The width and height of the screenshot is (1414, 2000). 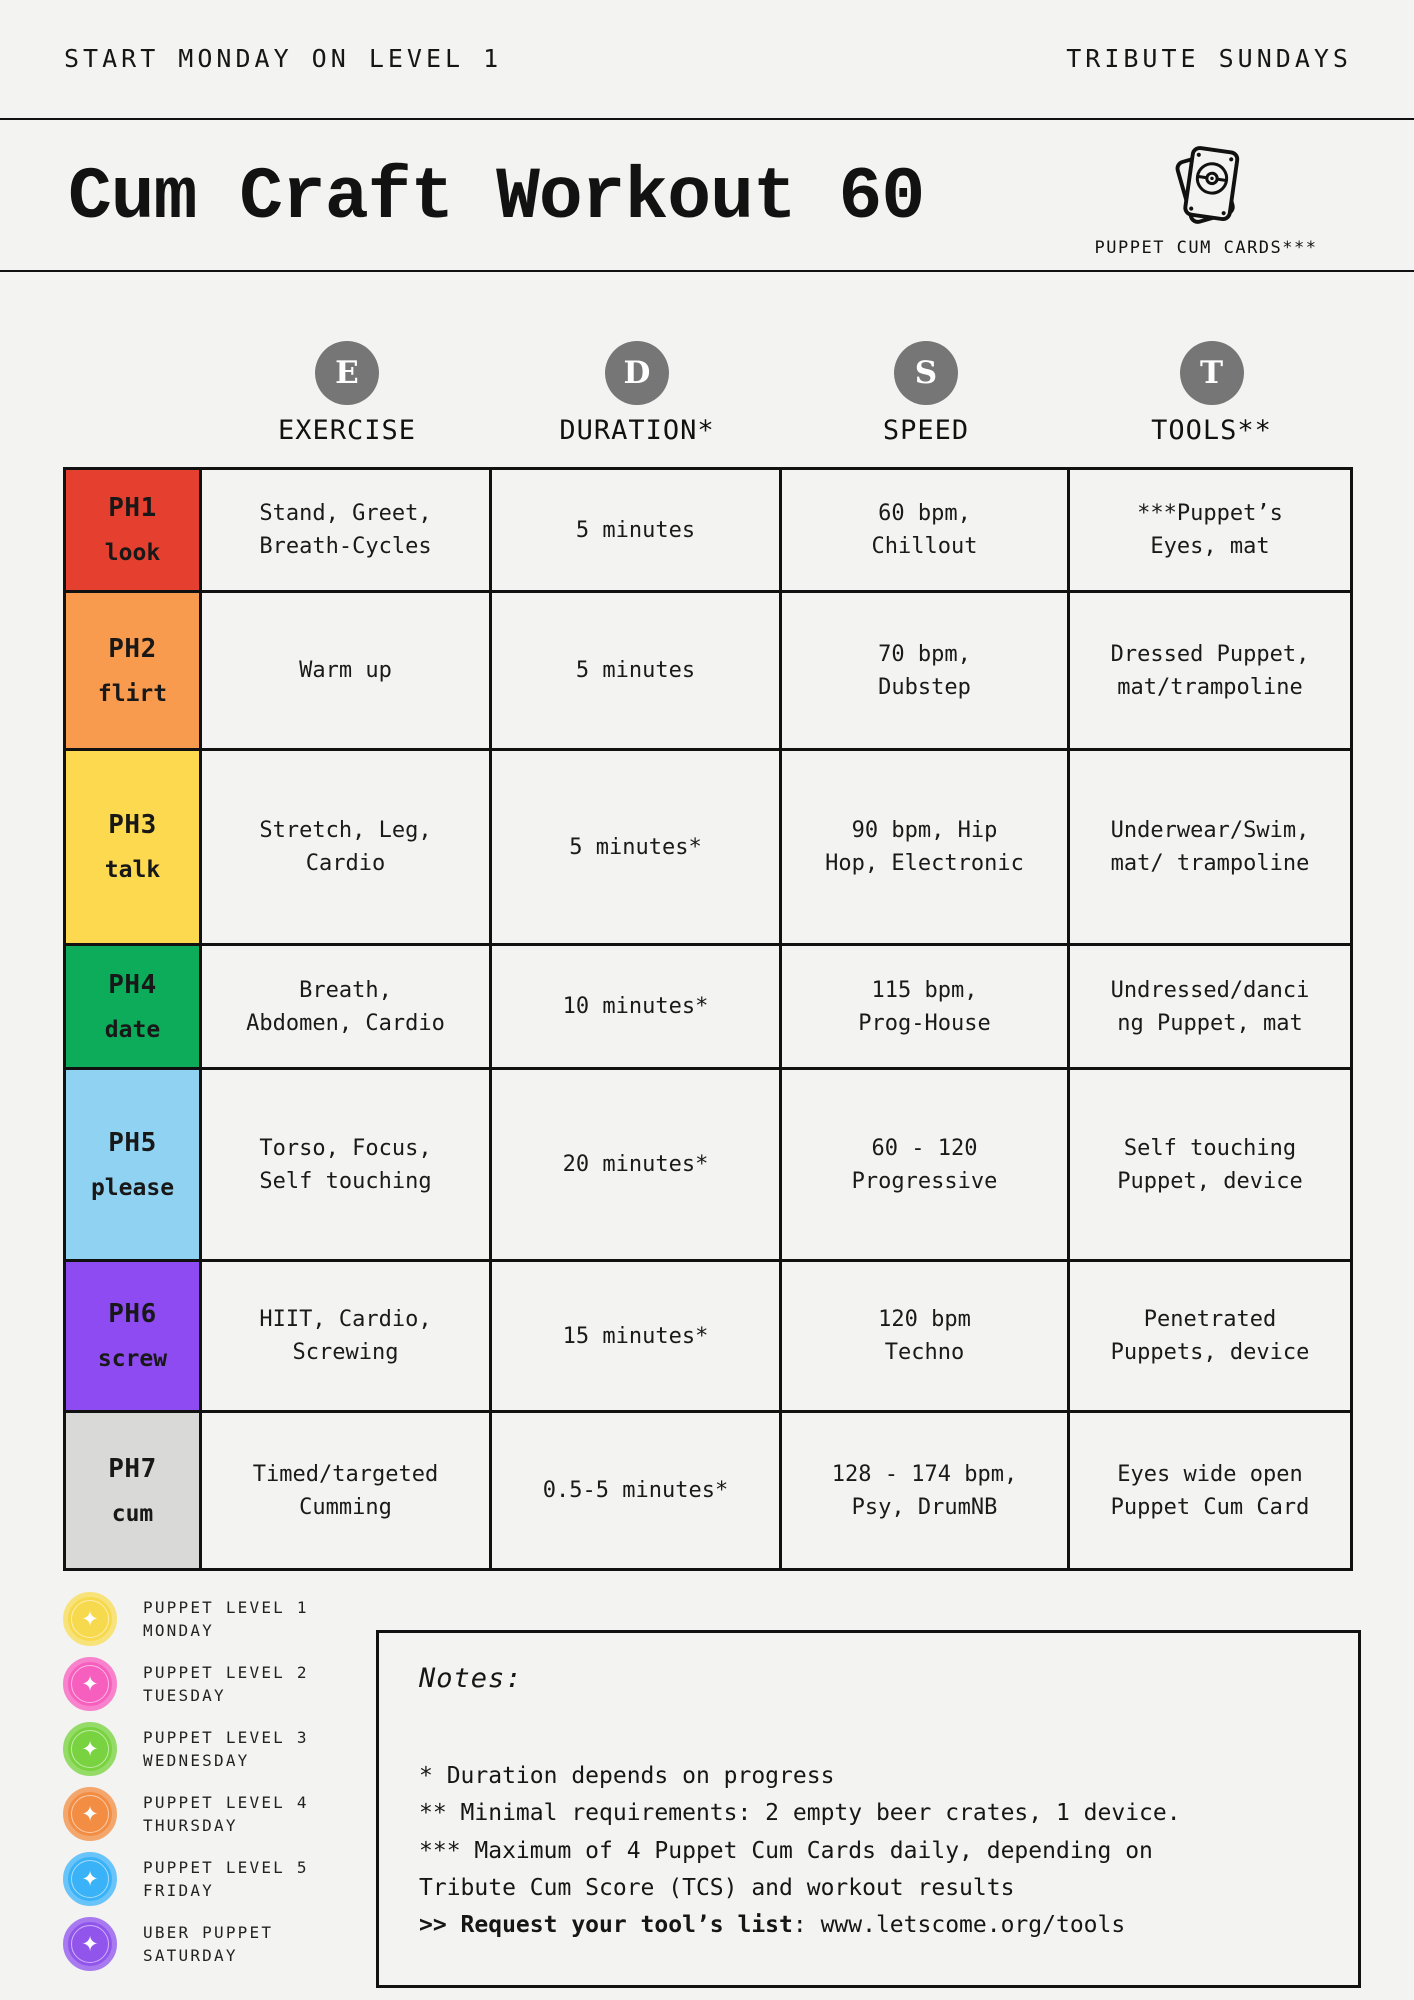 I want to click on duration-cell: 10 minutes*, so click(x=635, y=1006).